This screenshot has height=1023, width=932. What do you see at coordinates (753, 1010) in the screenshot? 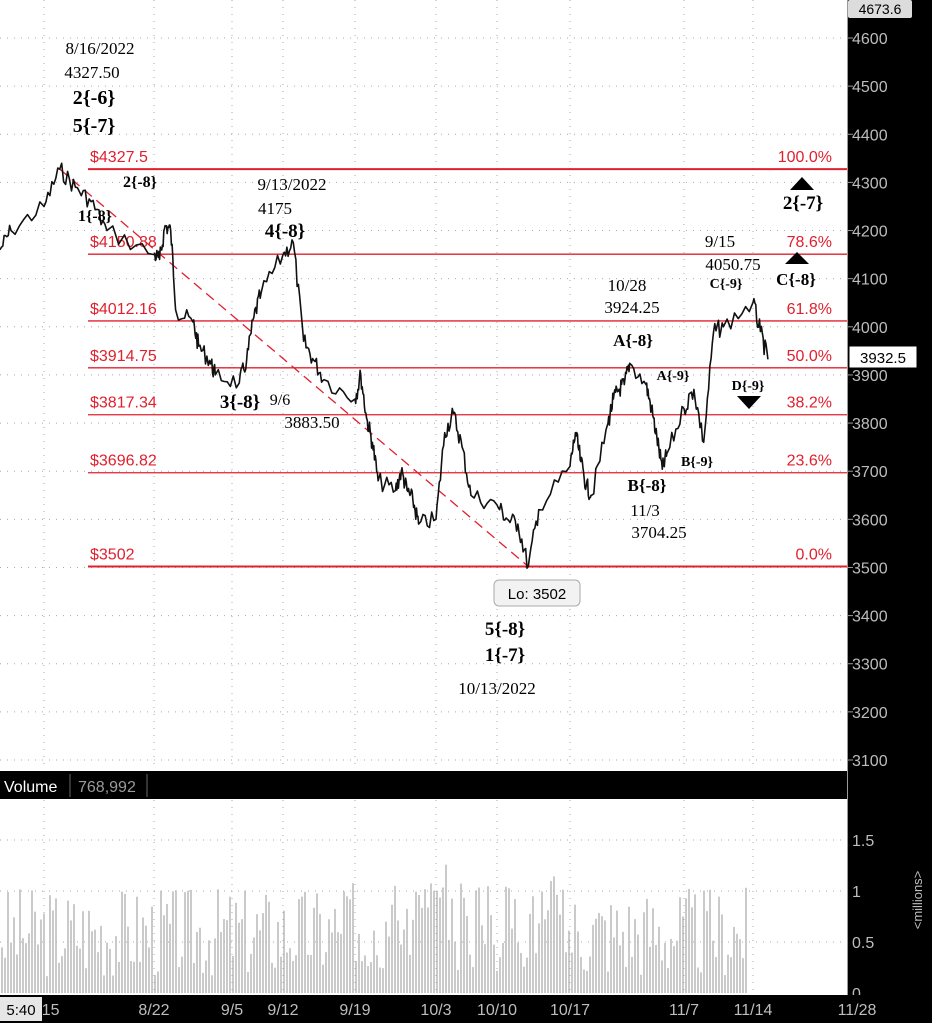
I see `time-axis-tick-label: 11/14` at bounding box center [753, 1010].